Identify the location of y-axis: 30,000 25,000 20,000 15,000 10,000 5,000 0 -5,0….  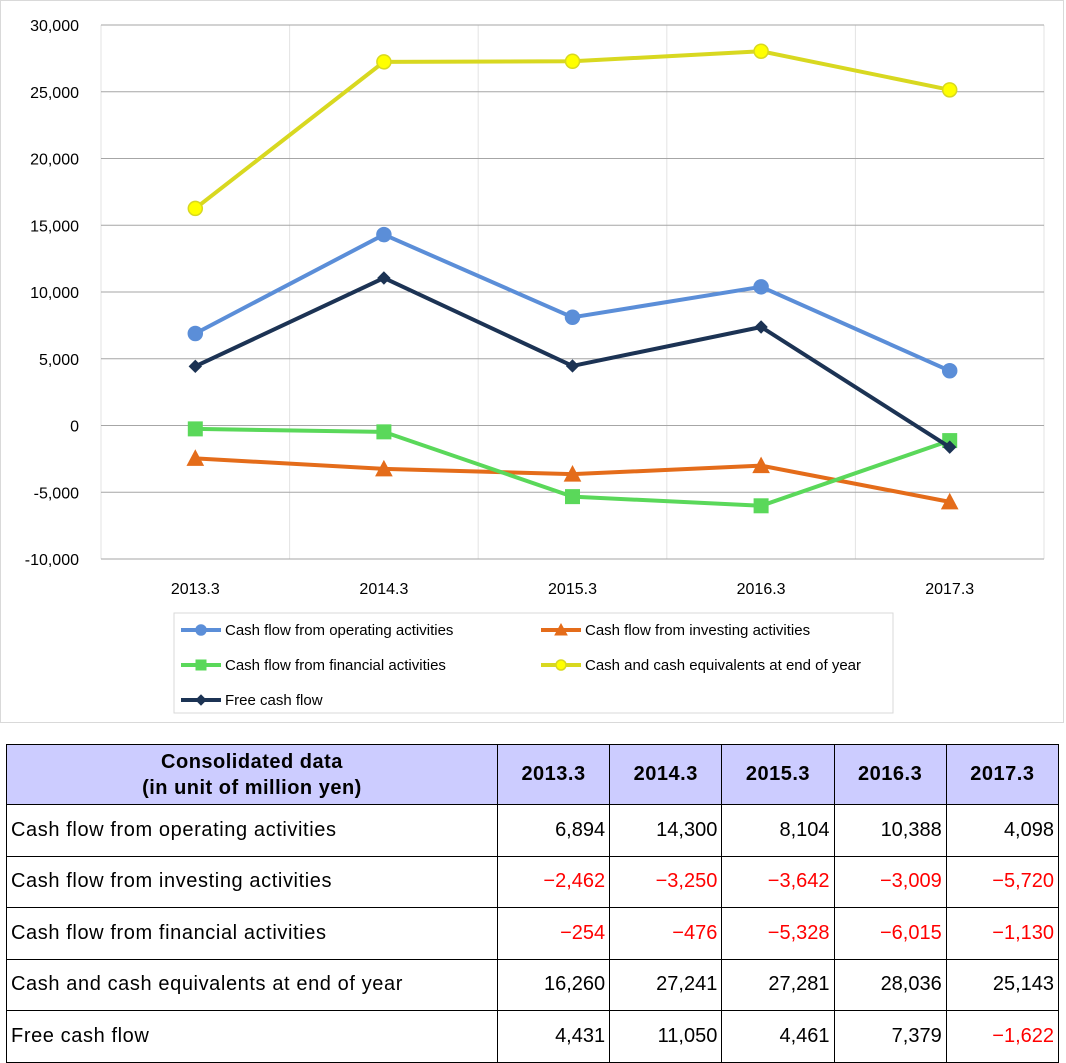
(52, 293).